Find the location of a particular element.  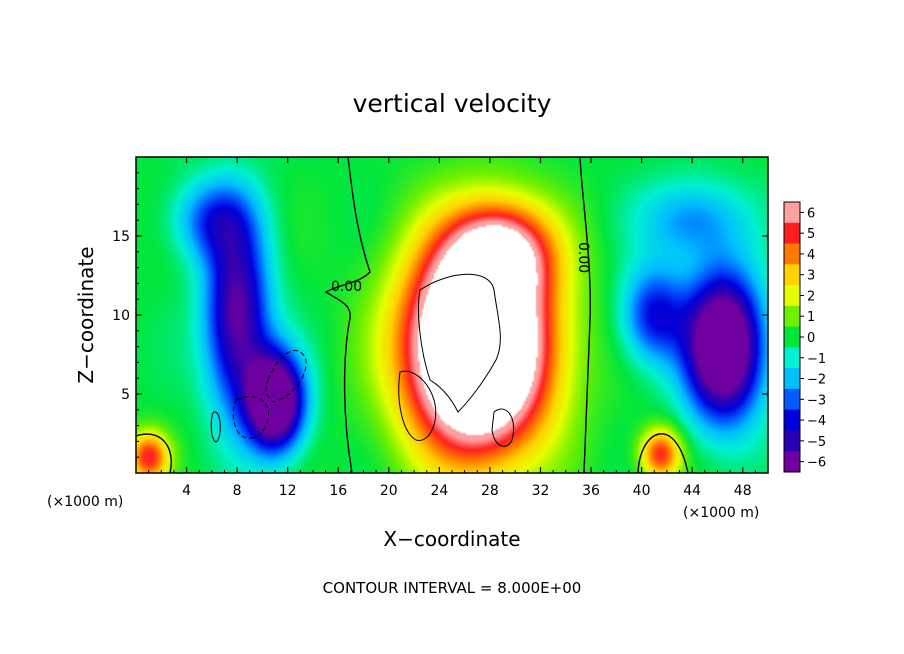

x-tick-label: 32 is located at coordinates (541, 491).